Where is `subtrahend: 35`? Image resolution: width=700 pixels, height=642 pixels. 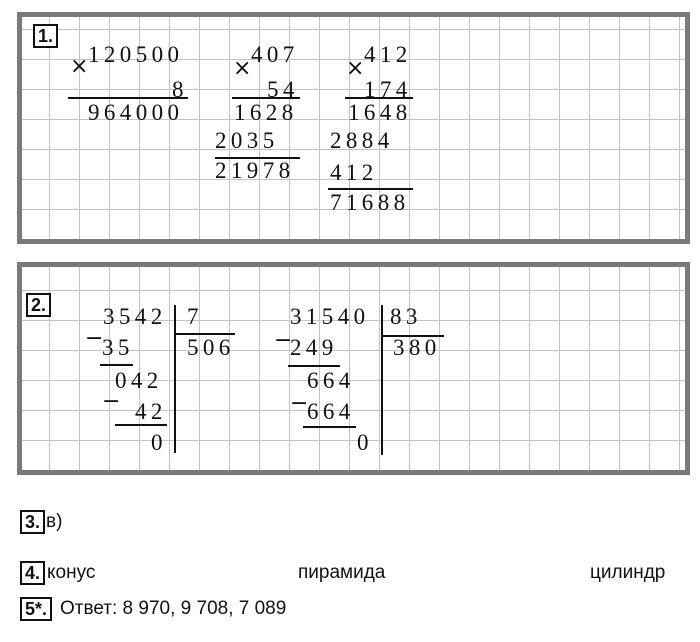
subtrahend: 35 is located at coordinates (118, 347).